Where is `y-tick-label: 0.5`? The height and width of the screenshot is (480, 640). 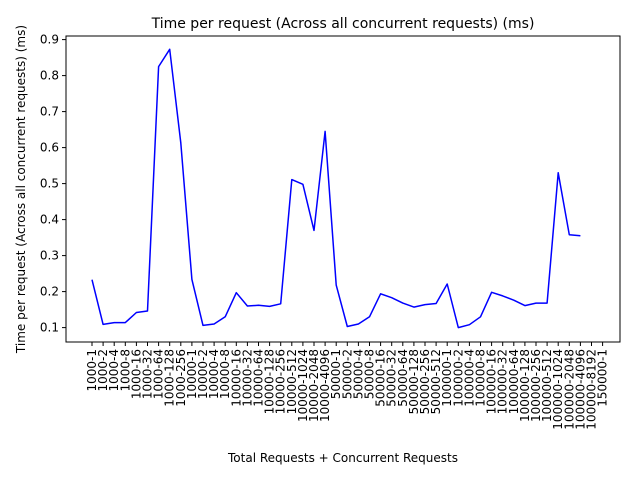 y-tick-label: 0.5 is located at coordinates (49, 184).